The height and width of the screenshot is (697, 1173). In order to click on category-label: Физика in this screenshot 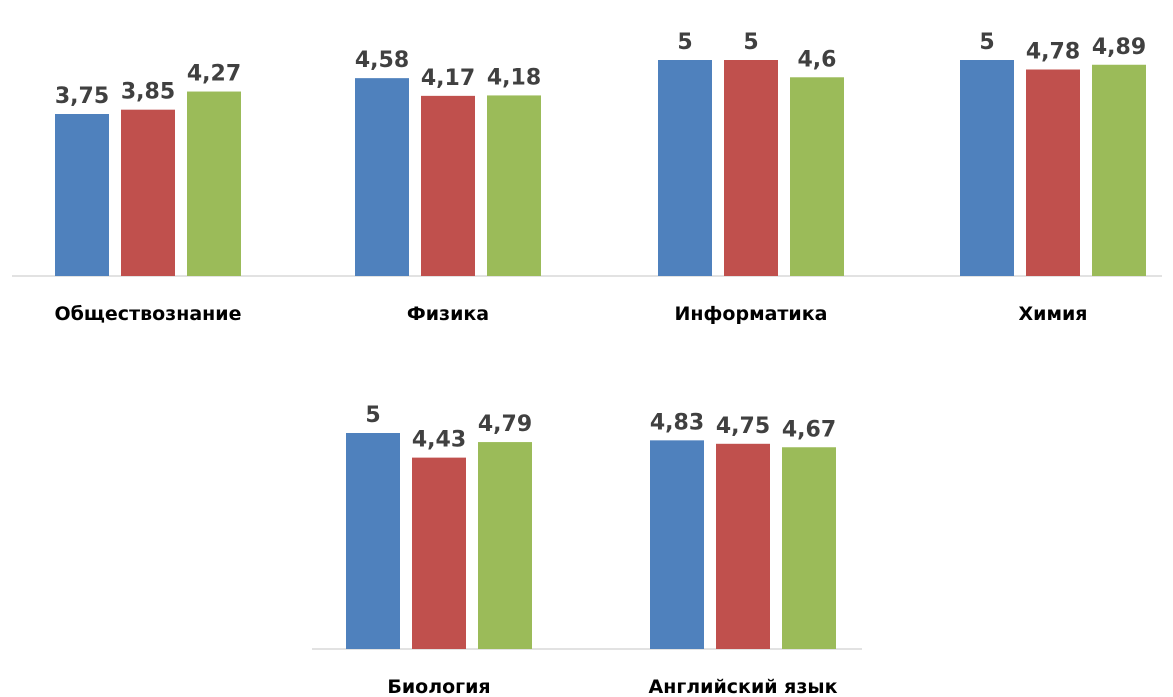, I will do `click(448, 314)`.